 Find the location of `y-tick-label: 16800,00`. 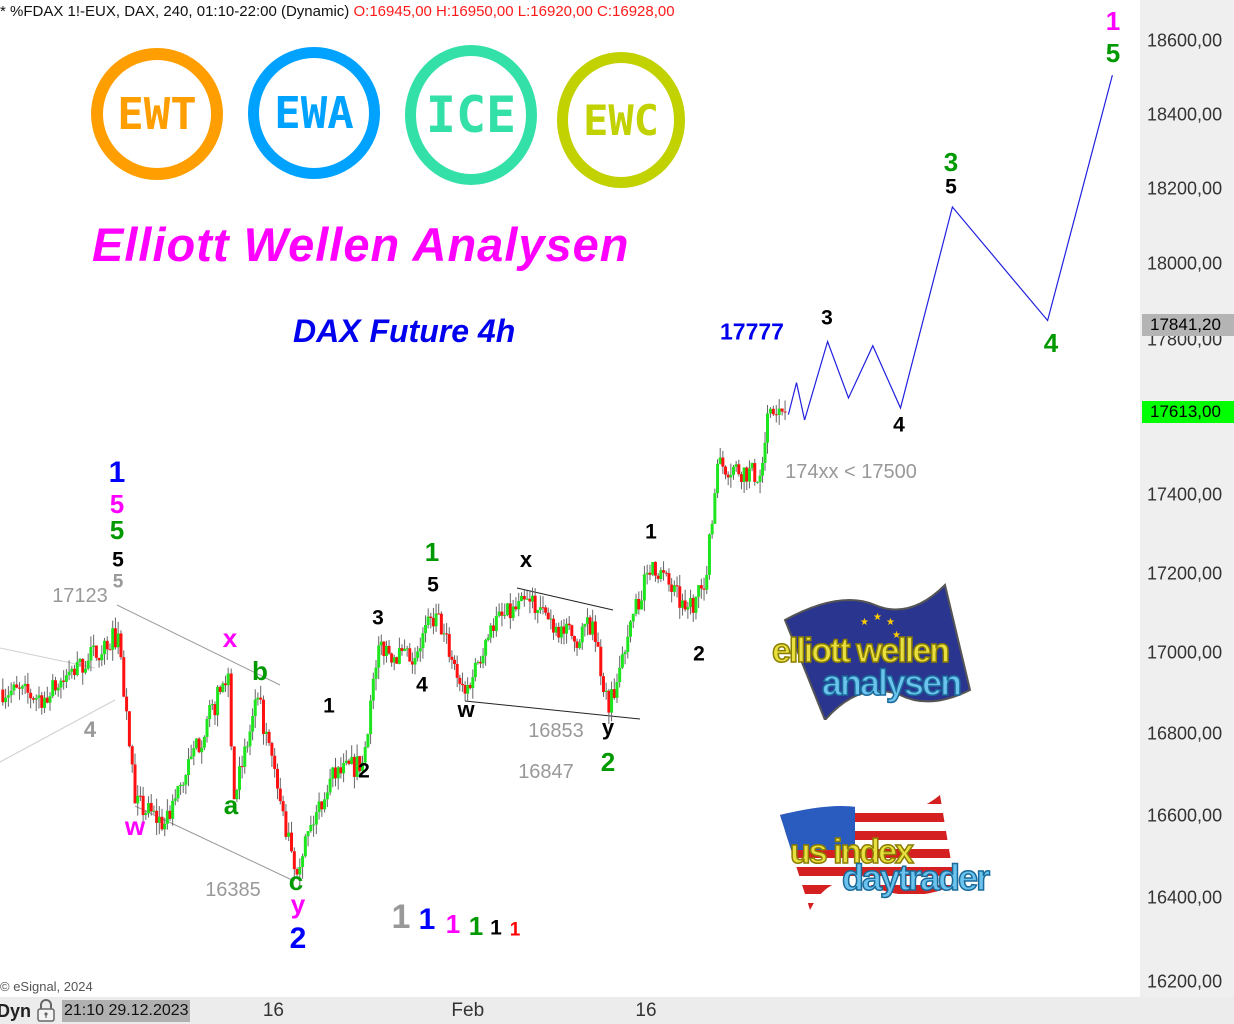

y-tick-label: 16800,00 is located at coordinates (1185, 733).